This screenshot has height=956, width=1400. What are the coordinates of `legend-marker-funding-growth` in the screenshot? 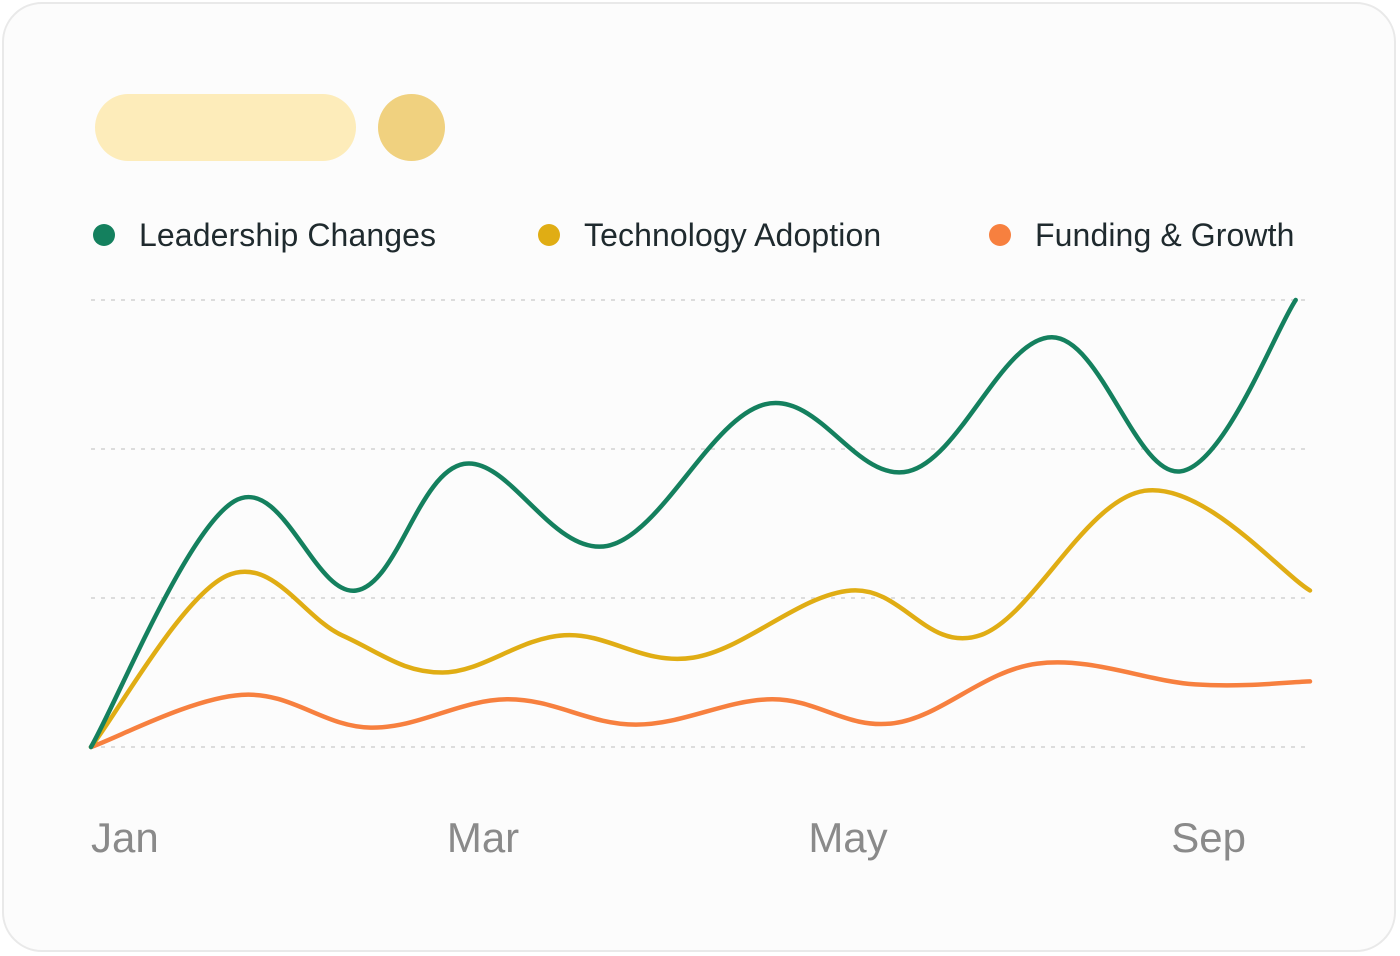 It's located at (1000, 235).